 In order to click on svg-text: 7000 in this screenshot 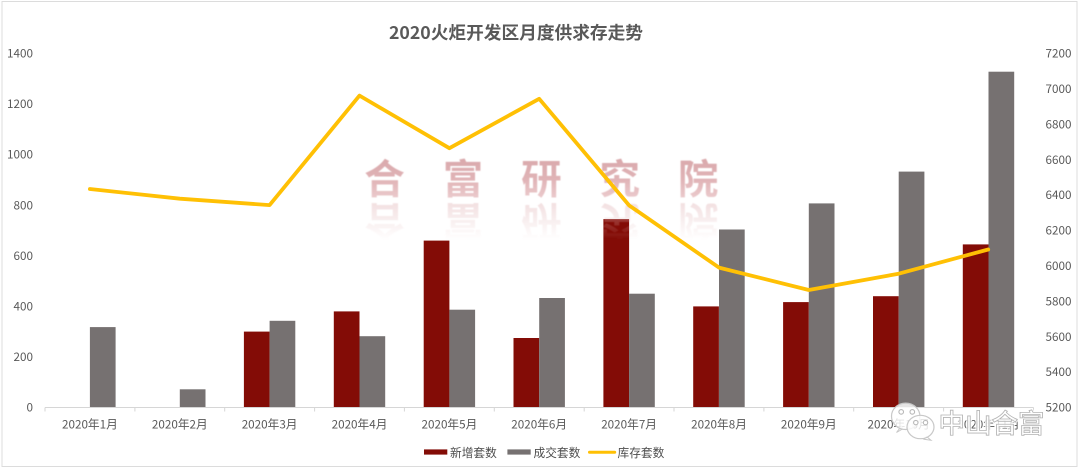, I will do `click(1059, 88)`.